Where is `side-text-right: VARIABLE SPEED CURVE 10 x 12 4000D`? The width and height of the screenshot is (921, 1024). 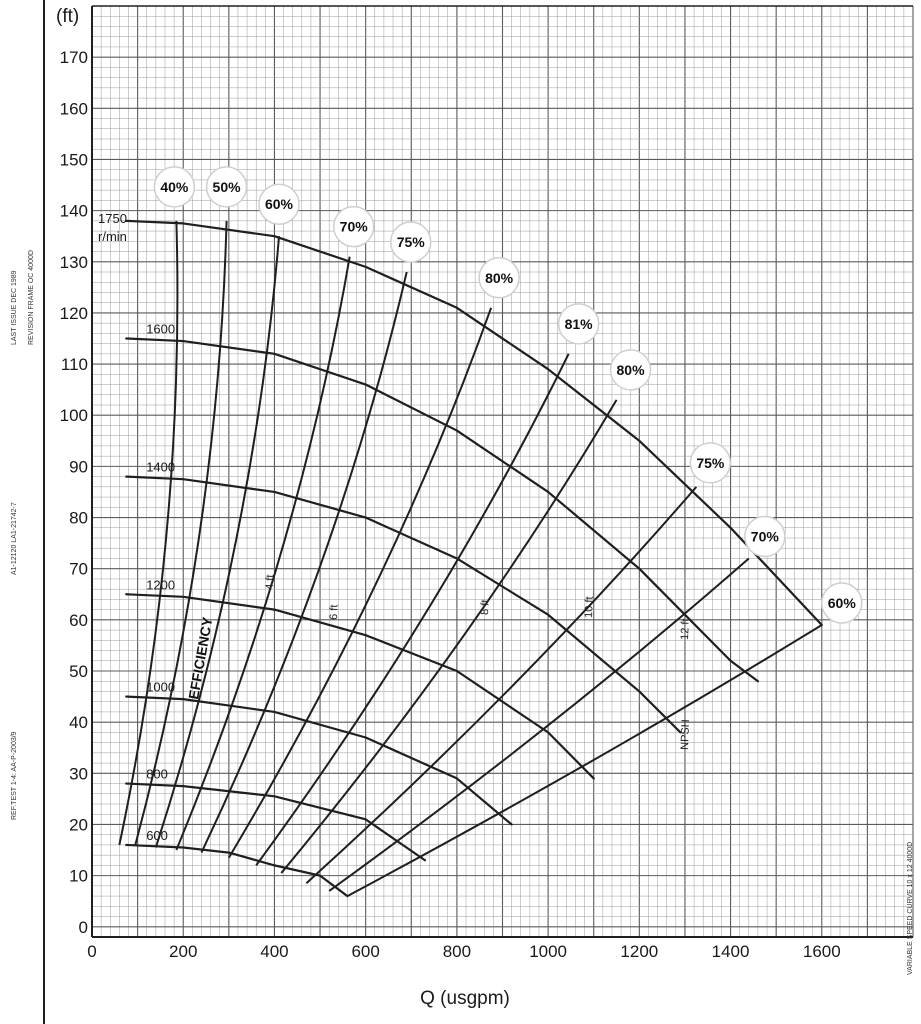 side-text-right: VARIABLE SPEED CURVE 10 x 12 4000D is located at coordinates (910, 908).